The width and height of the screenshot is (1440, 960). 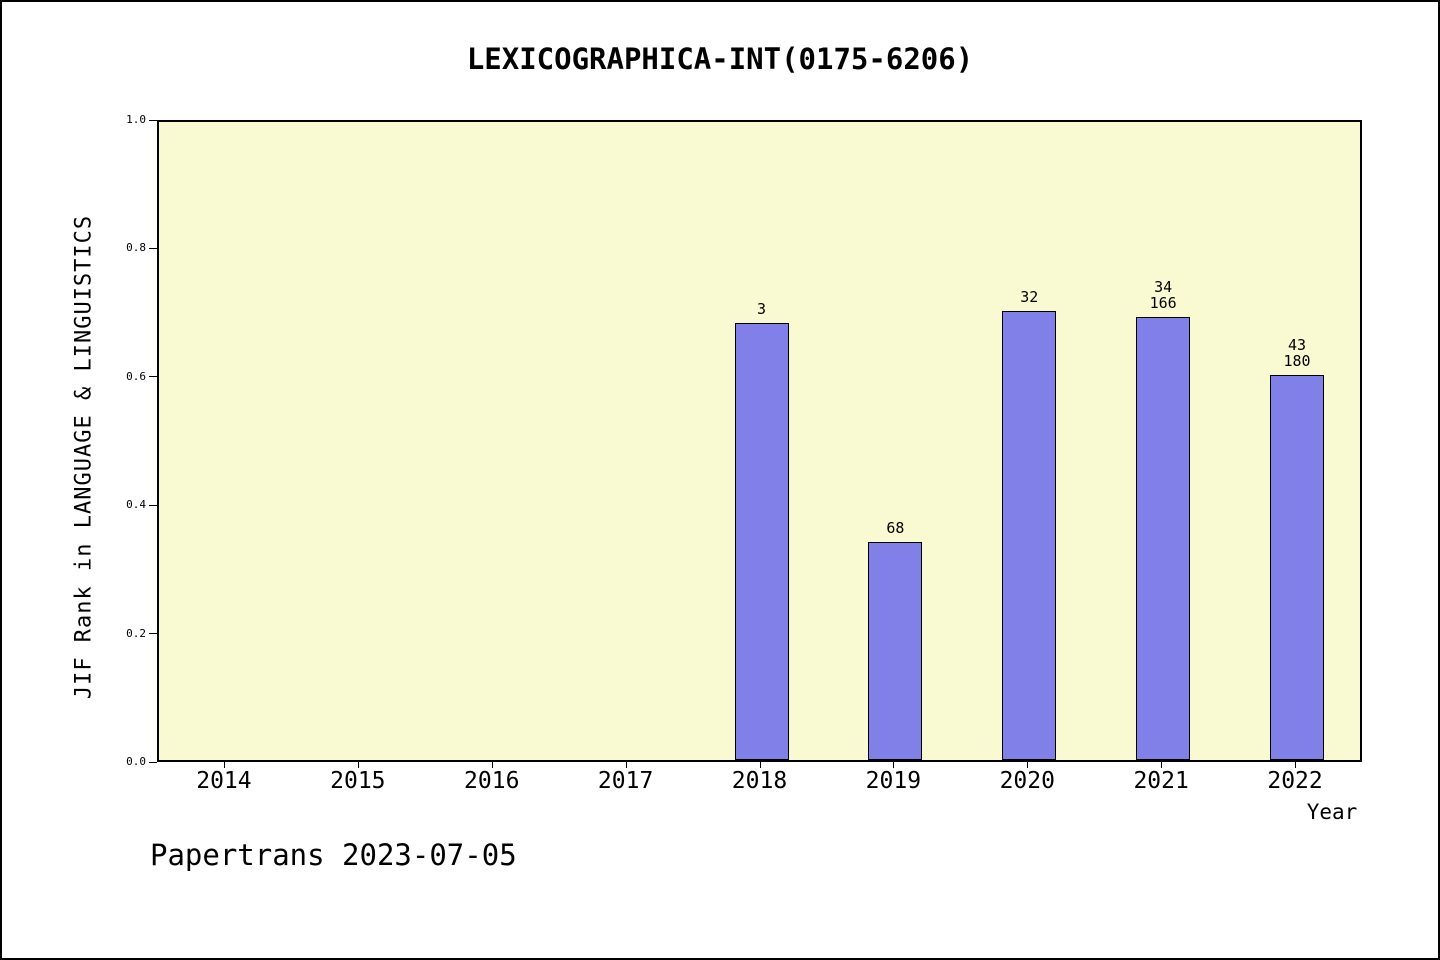 What do you see at coordinates (1295, 781) in the screenshot?
I see `x-tick-label: 2022` at bounding box center [1295, 781].